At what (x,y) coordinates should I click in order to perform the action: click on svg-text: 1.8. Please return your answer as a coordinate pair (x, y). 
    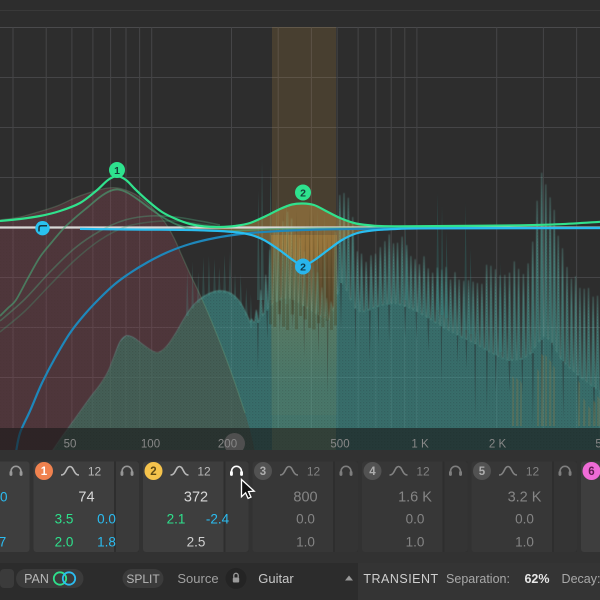
    Looking at the image, I should click on (106, 542).